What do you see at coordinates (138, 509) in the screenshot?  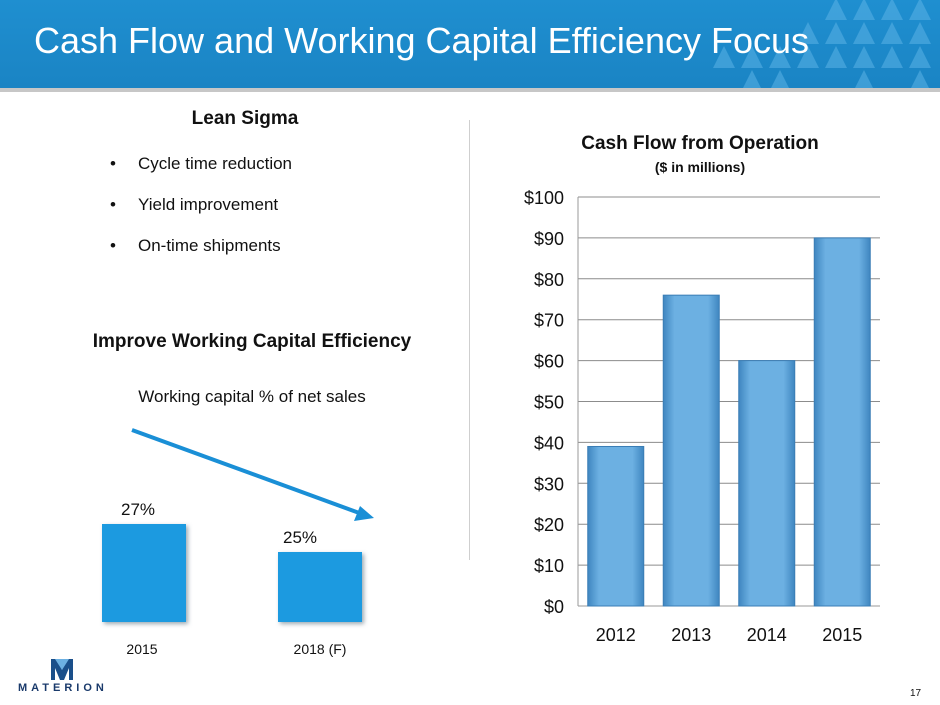 I see `data-label: 27%` at bounding box center [138, 509].